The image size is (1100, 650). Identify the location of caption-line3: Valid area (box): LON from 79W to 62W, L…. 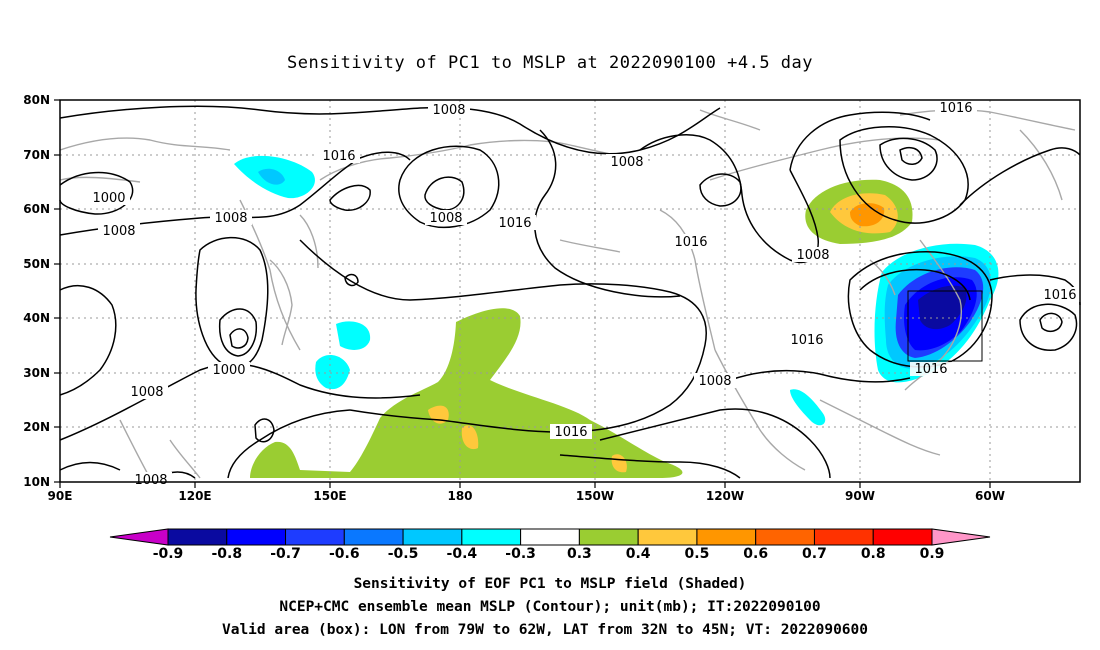
(545, 630).